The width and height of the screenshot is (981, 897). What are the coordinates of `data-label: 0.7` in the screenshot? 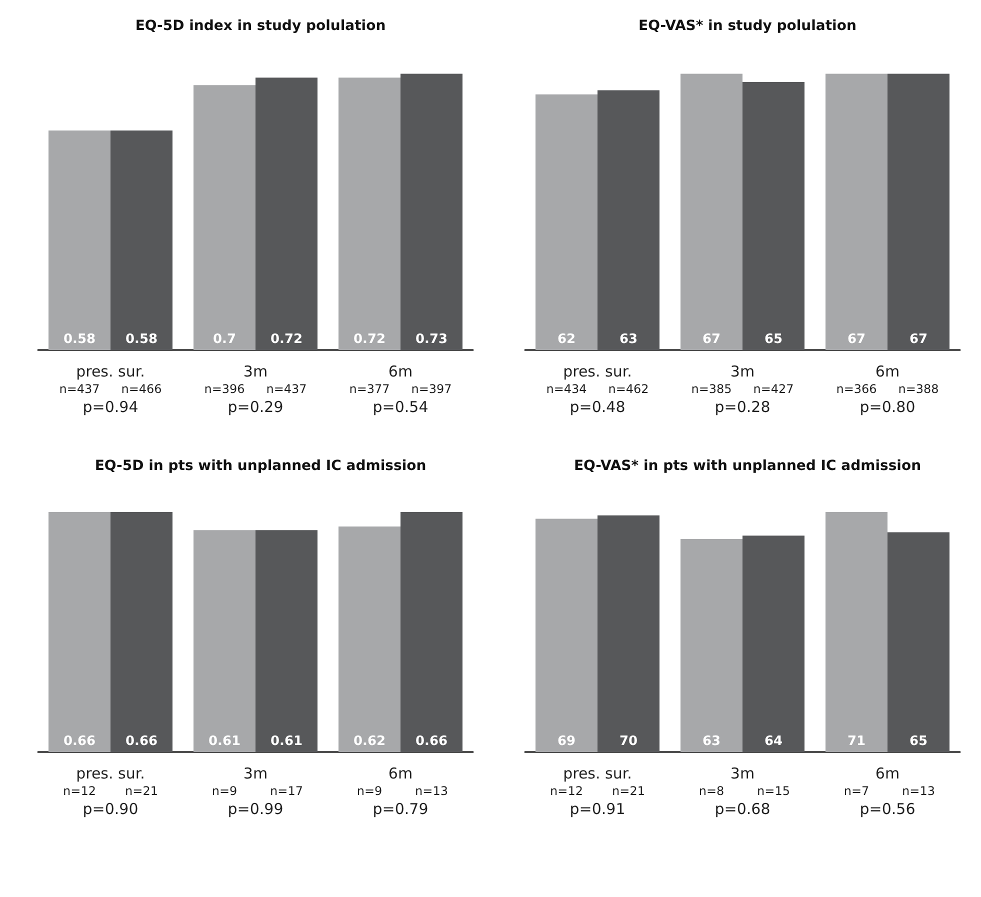 It's located at (224, 339).